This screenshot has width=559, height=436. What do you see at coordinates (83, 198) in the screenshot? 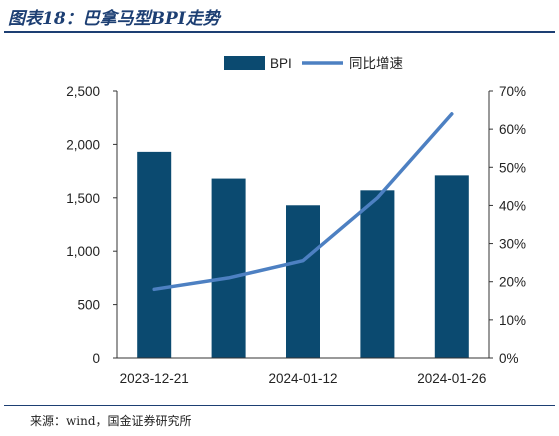
I see `left-tick-label-3: 1,500` at bounding box center [83, 198].